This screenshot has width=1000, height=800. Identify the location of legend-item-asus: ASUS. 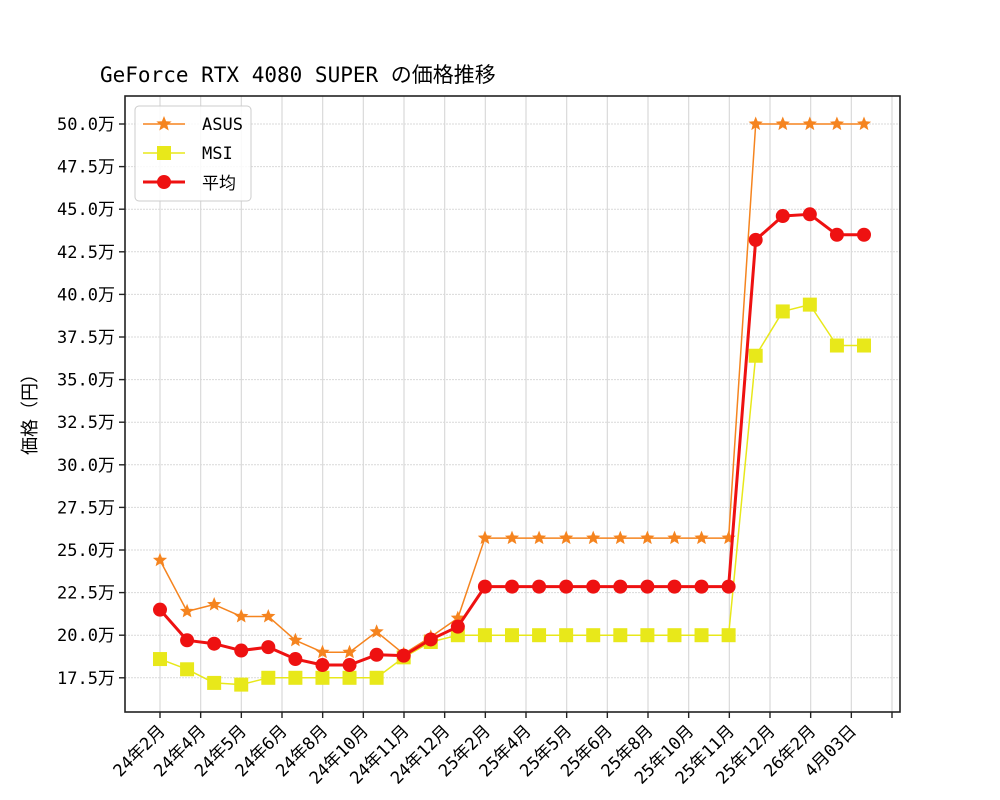
(193, 125).